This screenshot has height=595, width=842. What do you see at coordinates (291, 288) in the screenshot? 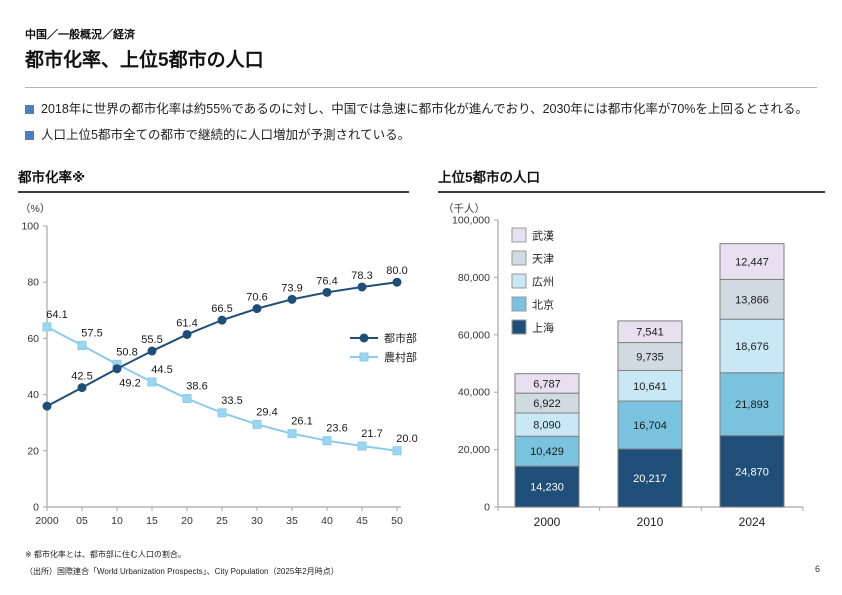
I see `svg-text: 73.9` at bounding box center [291, 288].